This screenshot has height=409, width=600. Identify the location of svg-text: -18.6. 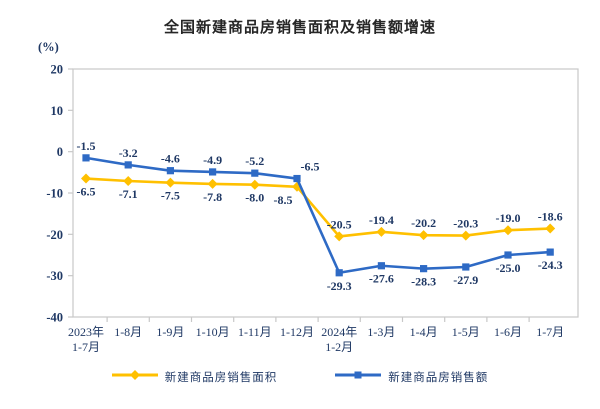
(550, 217).